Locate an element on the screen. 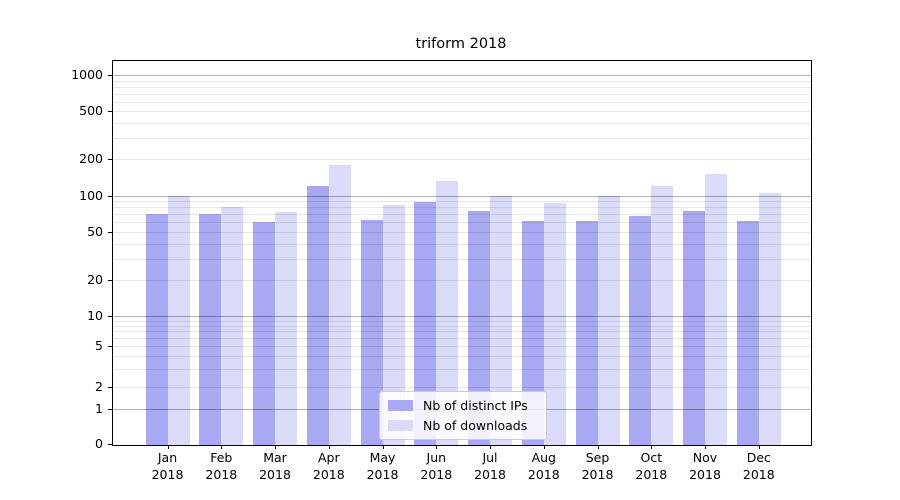 Image resolution: width=900 pixels, height=500 pixels. x-tick-label-line: Jun is located at coordinates (436, 457).